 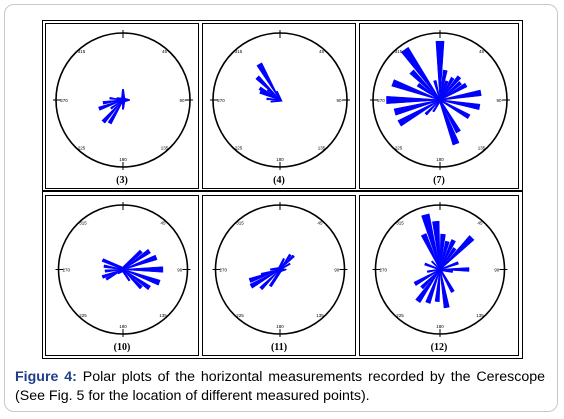 I want to click on panel-label: (7), so click(x=439, y=180).